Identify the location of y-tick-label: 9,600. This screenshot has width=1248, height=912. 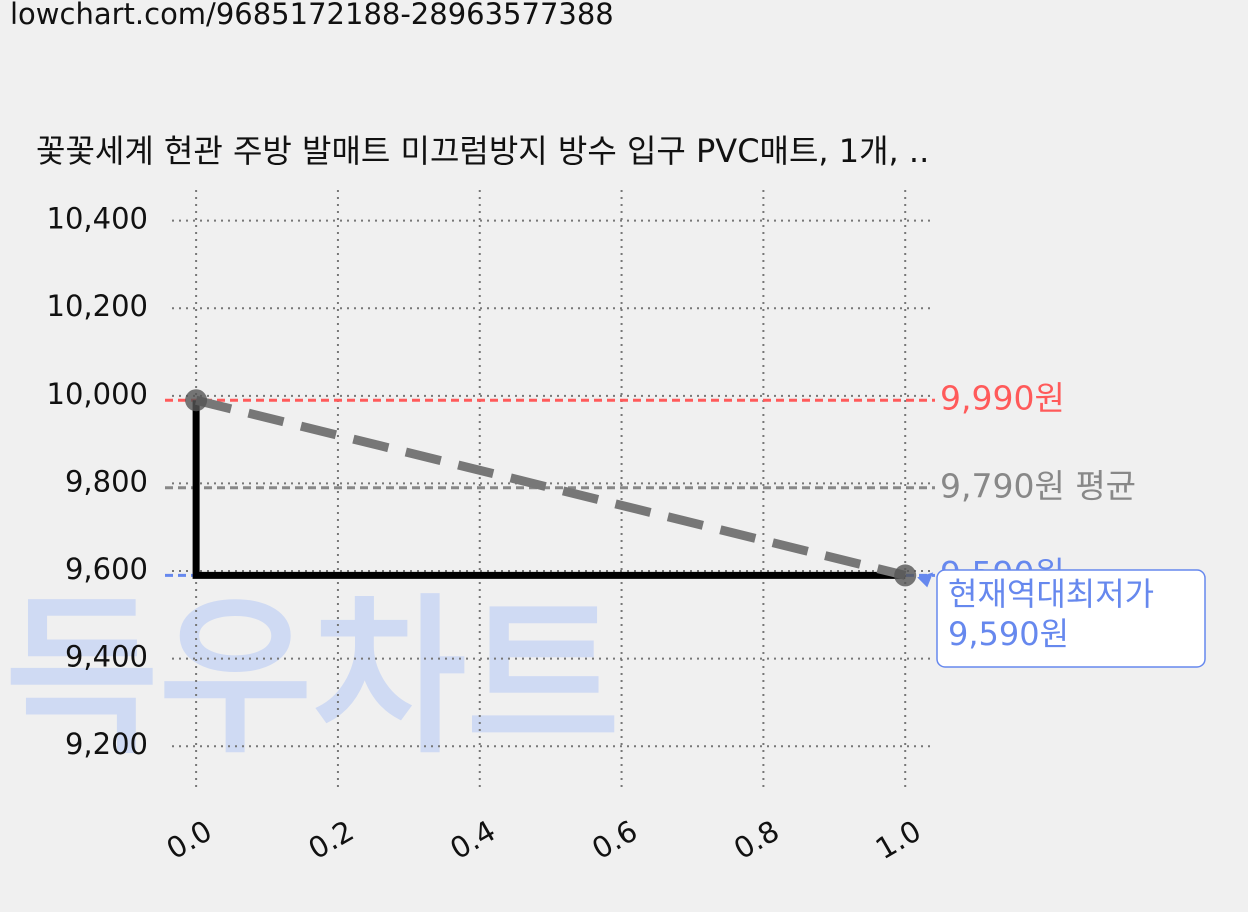
(106, 569).